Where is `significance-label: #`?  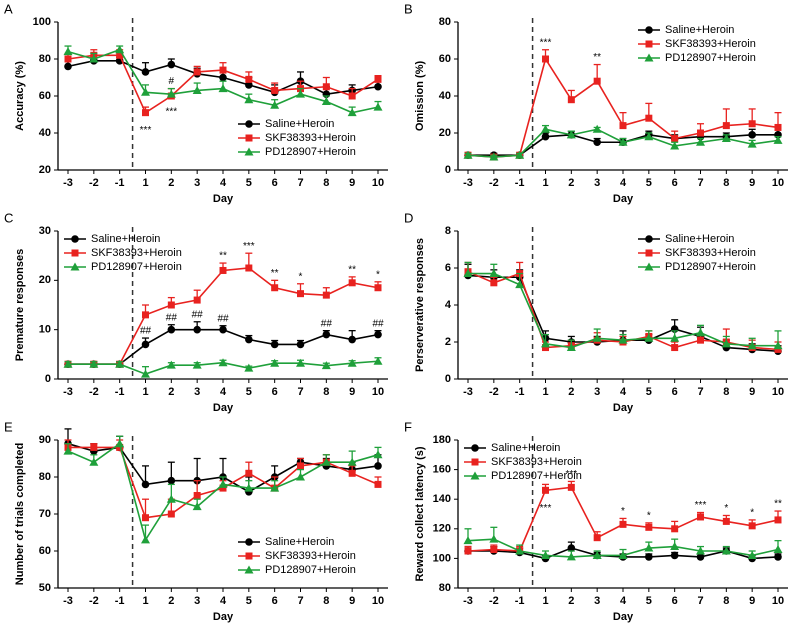 significance-label: # is located at coordinates (172, 81).